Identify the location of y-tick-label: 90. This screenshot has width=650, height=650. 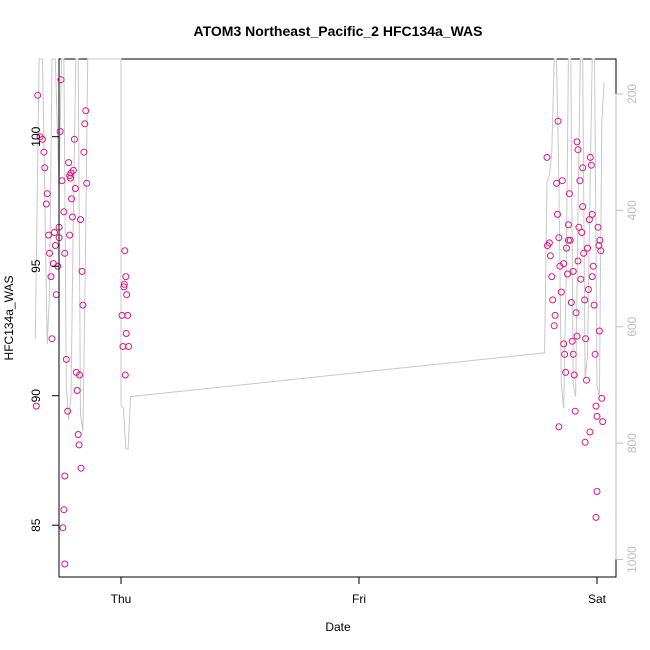
(36, 396).